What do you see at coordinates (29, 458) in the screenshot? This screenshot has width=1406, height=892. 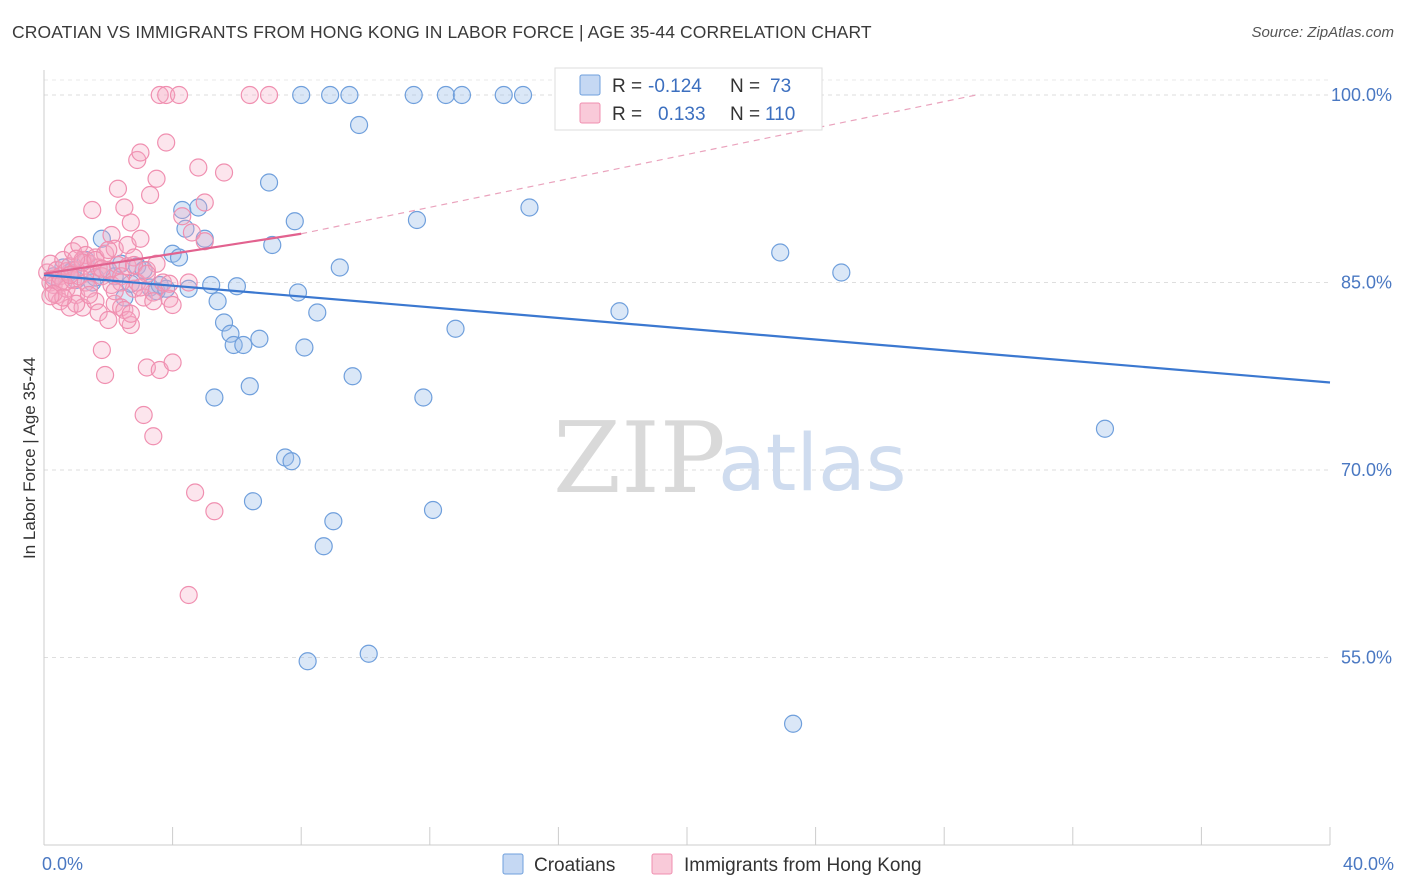 I see `y-axis-label: In Labor Force | Age 35-44` at bounding box center [29, 458].